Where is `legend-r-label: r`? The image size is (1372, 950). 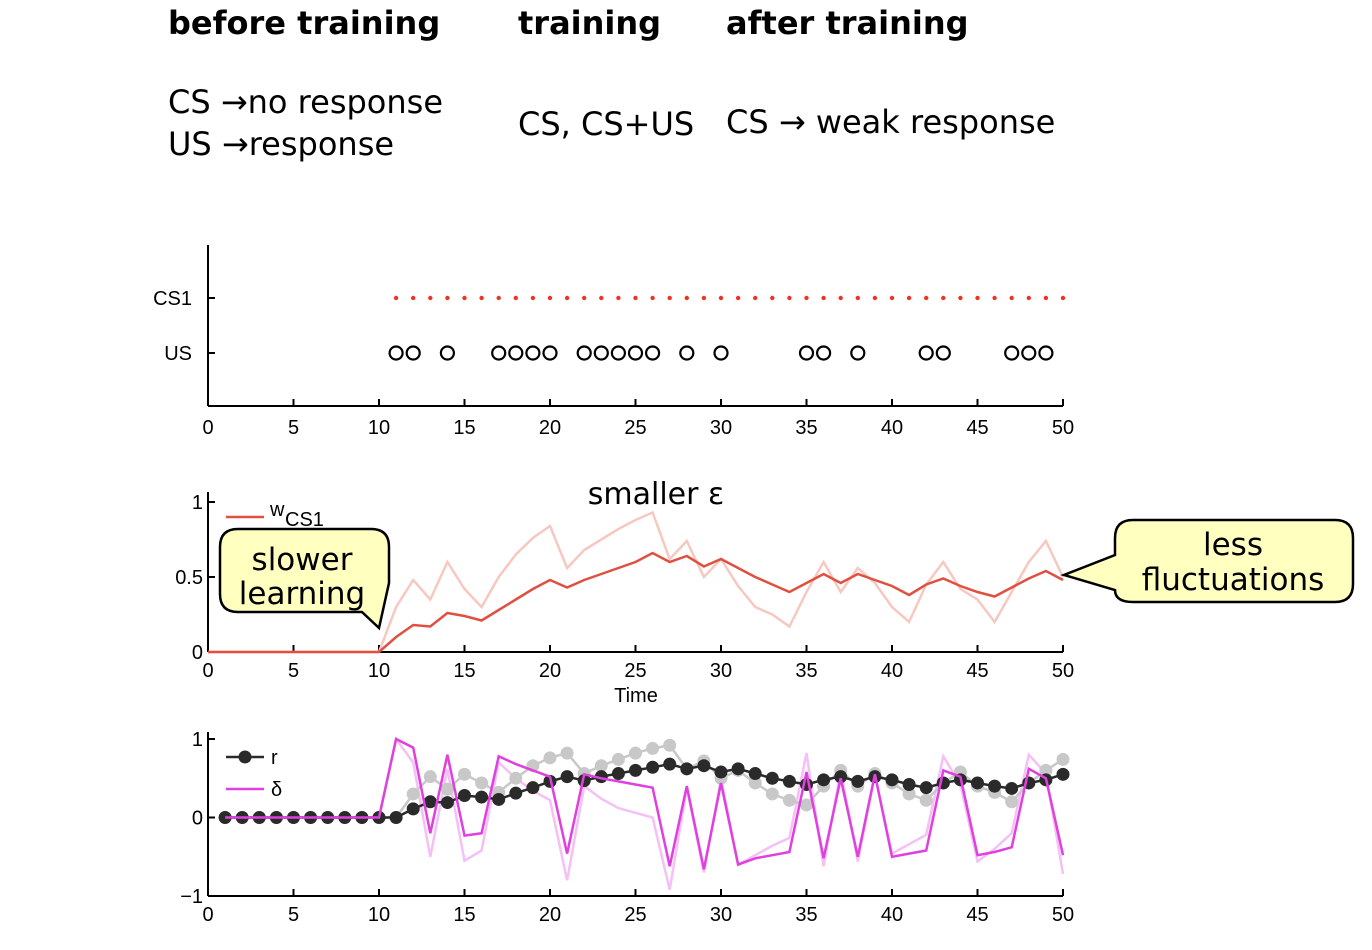 legend-r-label: r is located at coordinates (274, 758).